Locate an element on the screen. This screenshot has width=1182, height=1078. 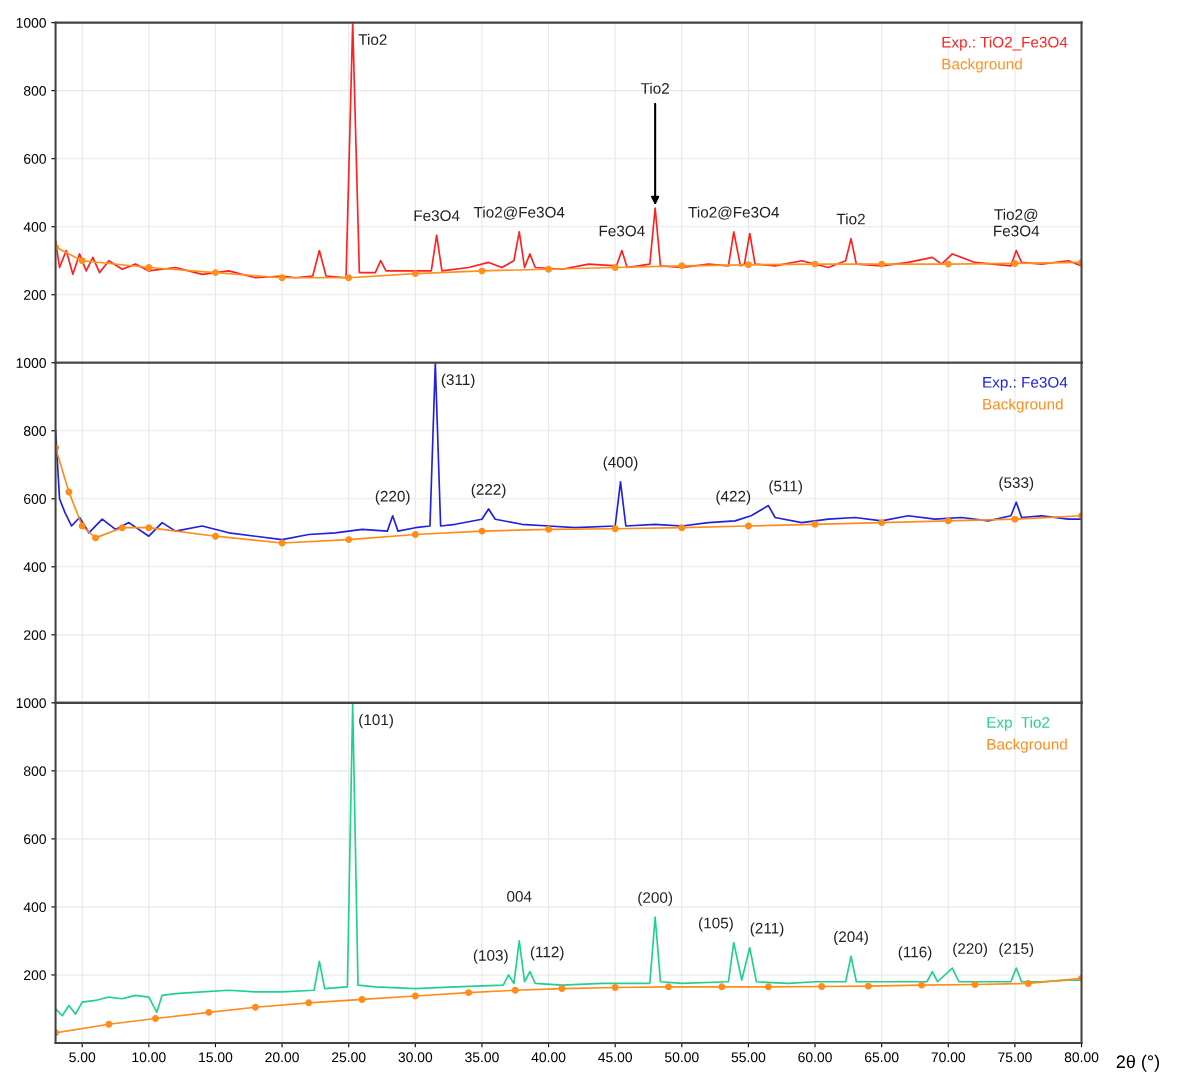
x-tick-label: 50.00 is located at coordinates (681, 1057).